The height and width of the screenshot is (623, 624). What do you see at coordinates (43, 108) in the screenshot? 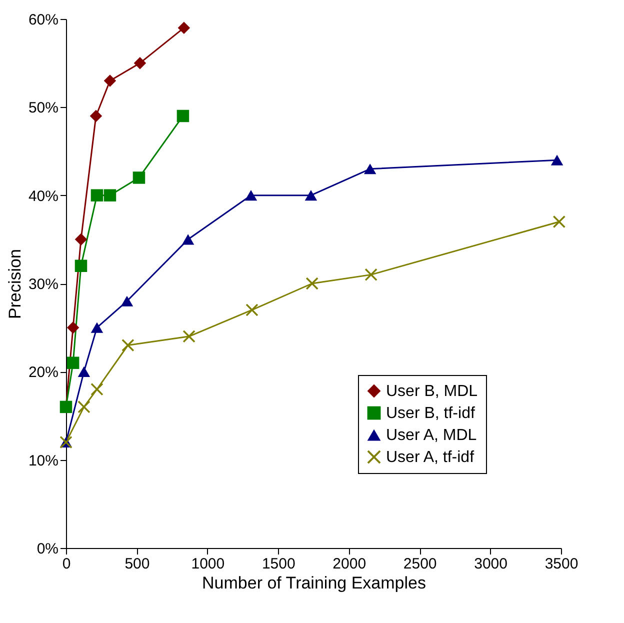
I see `y-tick-label: 50%` at bounding box center [43, 108].